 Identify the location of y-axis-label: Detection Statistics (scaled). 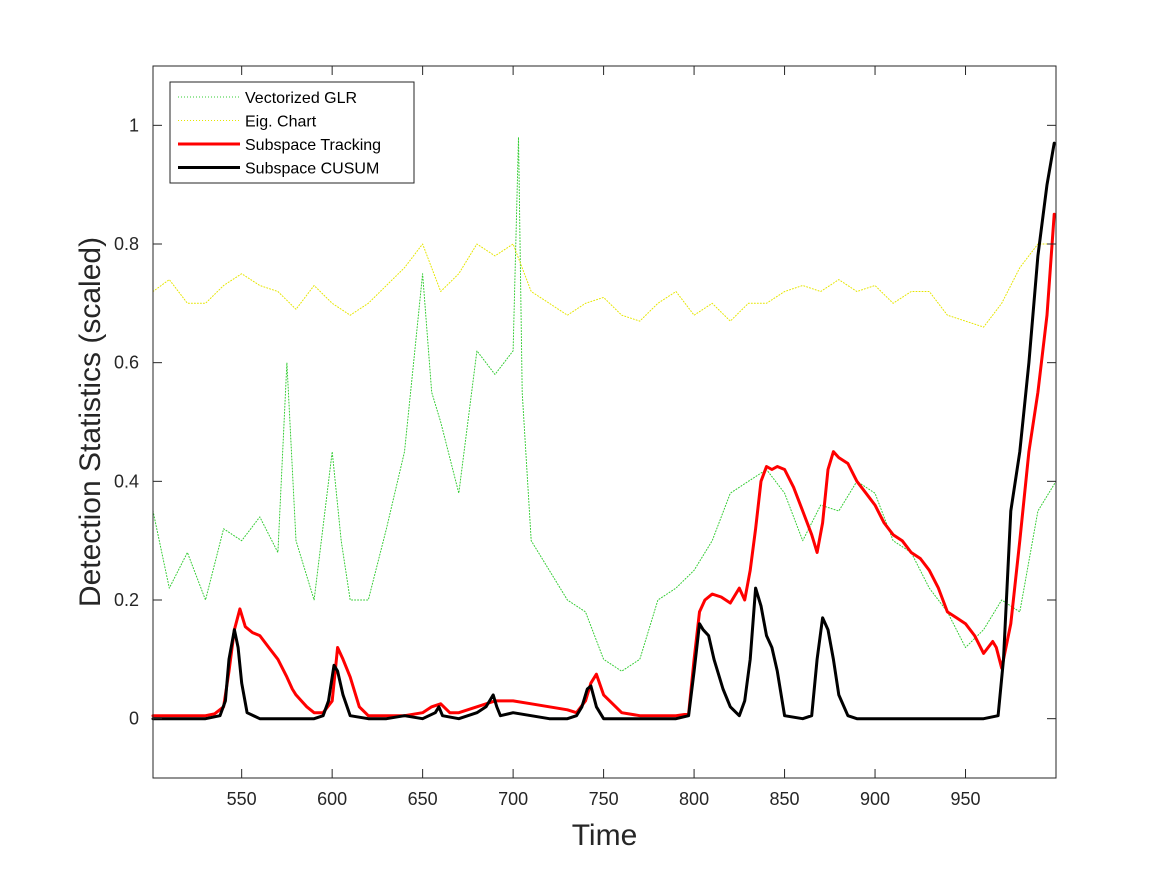
(90, 422).